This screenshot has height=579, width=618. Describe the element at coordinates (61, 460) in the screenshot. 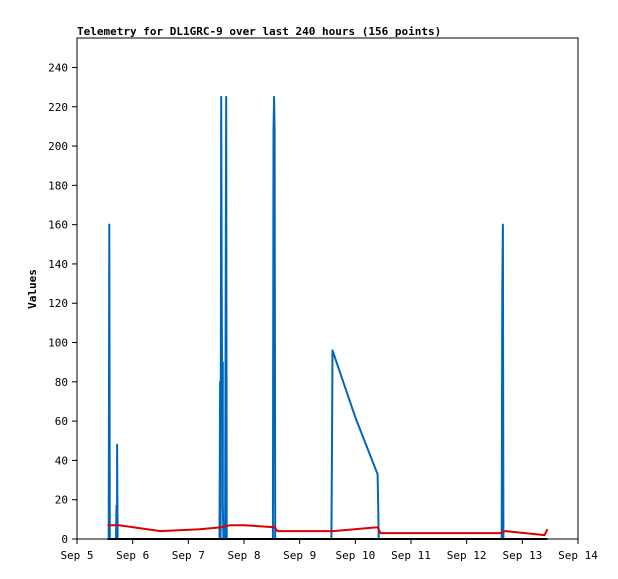

I see `y-tick-label: 40` at that location.